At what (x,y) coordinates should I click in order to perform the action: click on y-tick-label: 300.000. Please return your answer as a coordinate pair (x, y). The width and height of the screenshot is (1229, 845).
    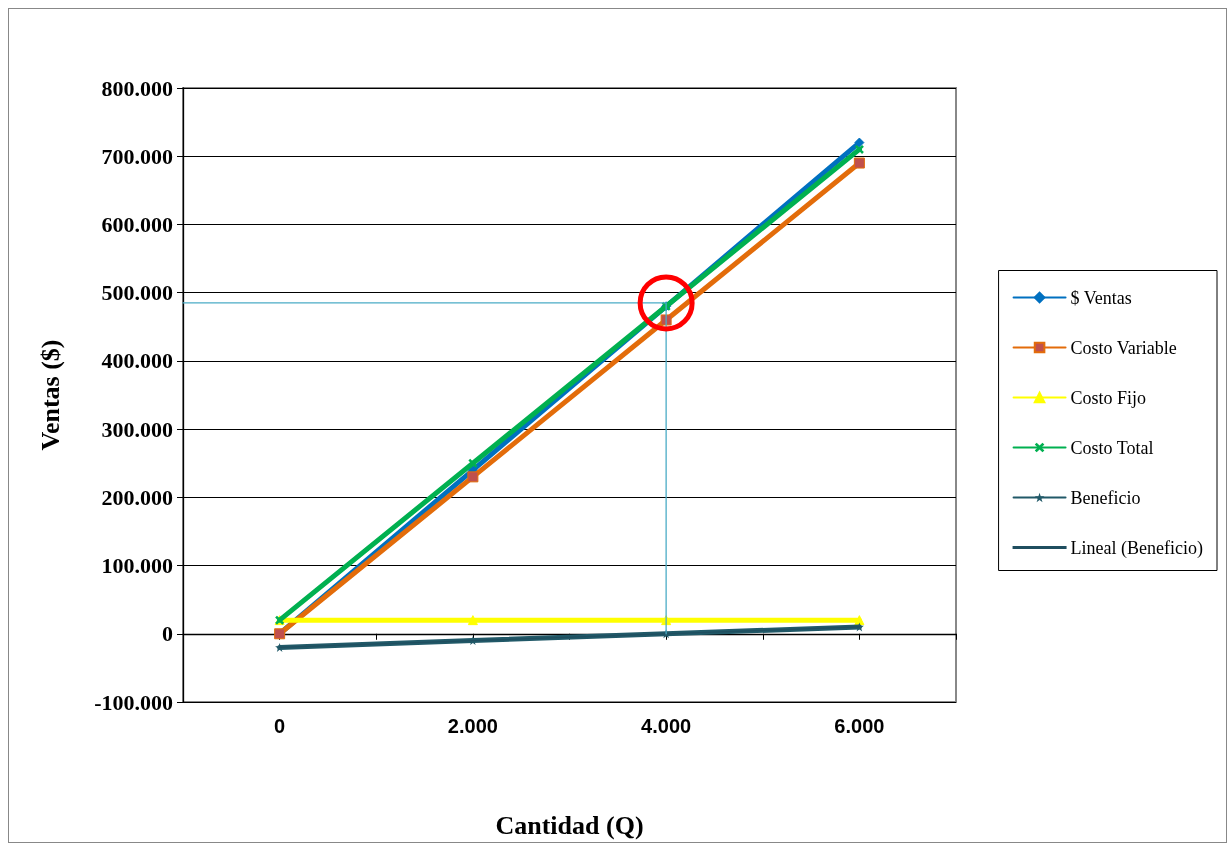
    Looking at the image, I should click on (137, 429).